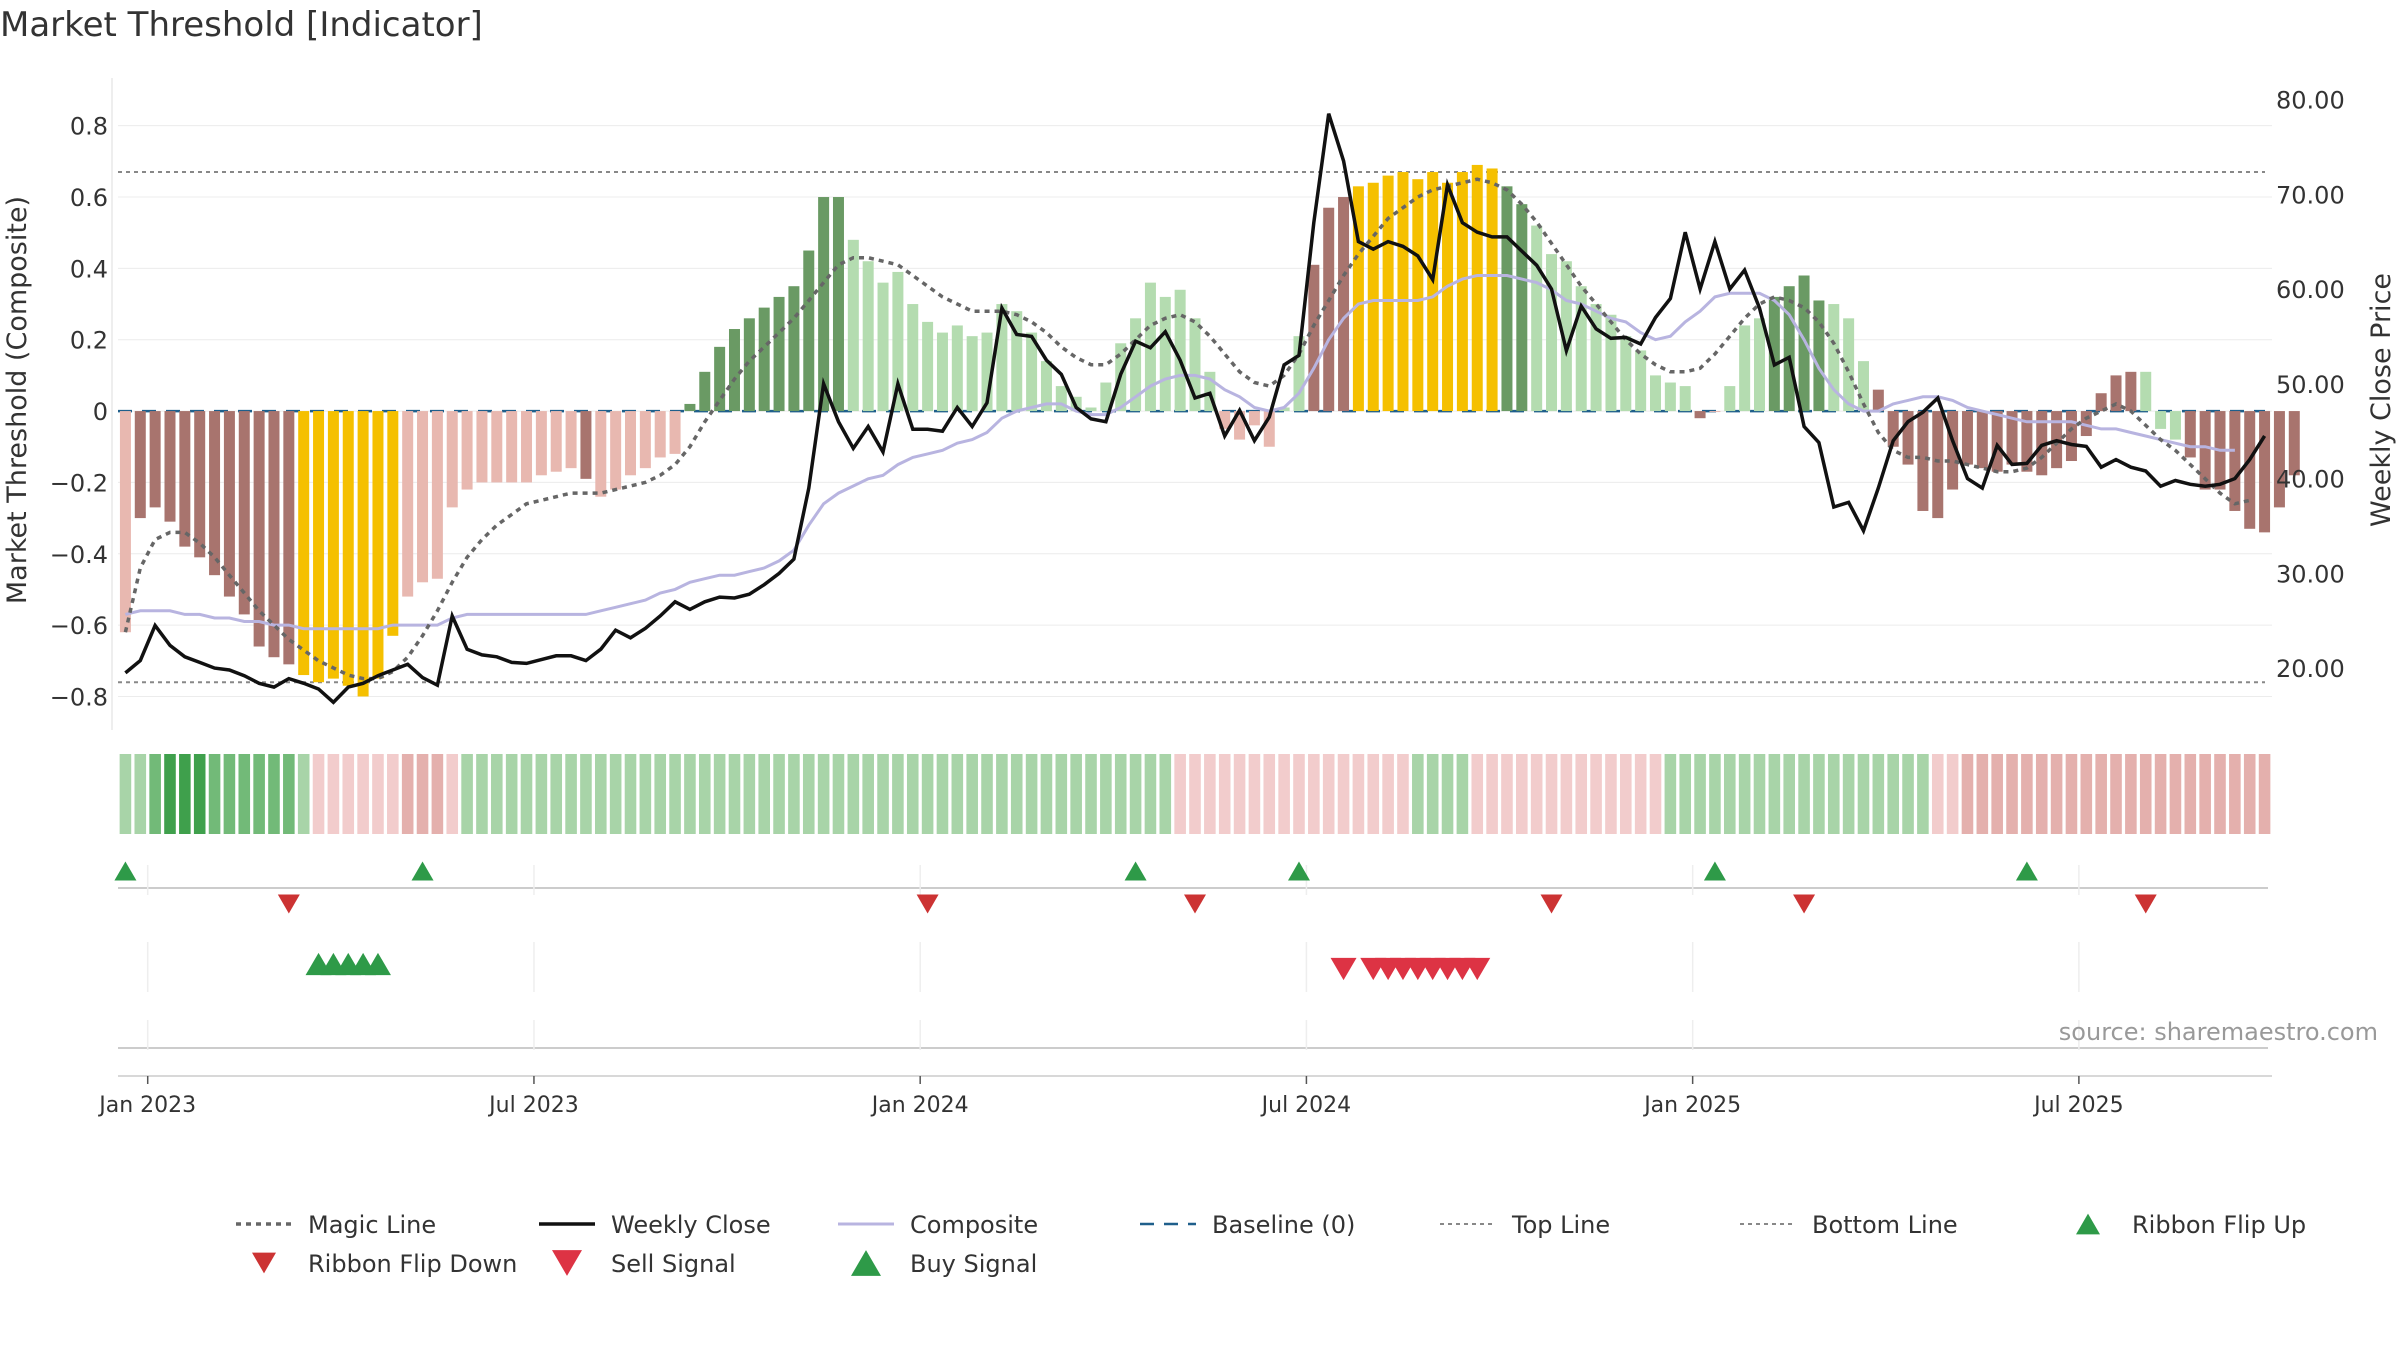  Describe the element at coordinates (1306, 1105) in the screenshot. I see `x-tick-label: Jul 2024` at that location.